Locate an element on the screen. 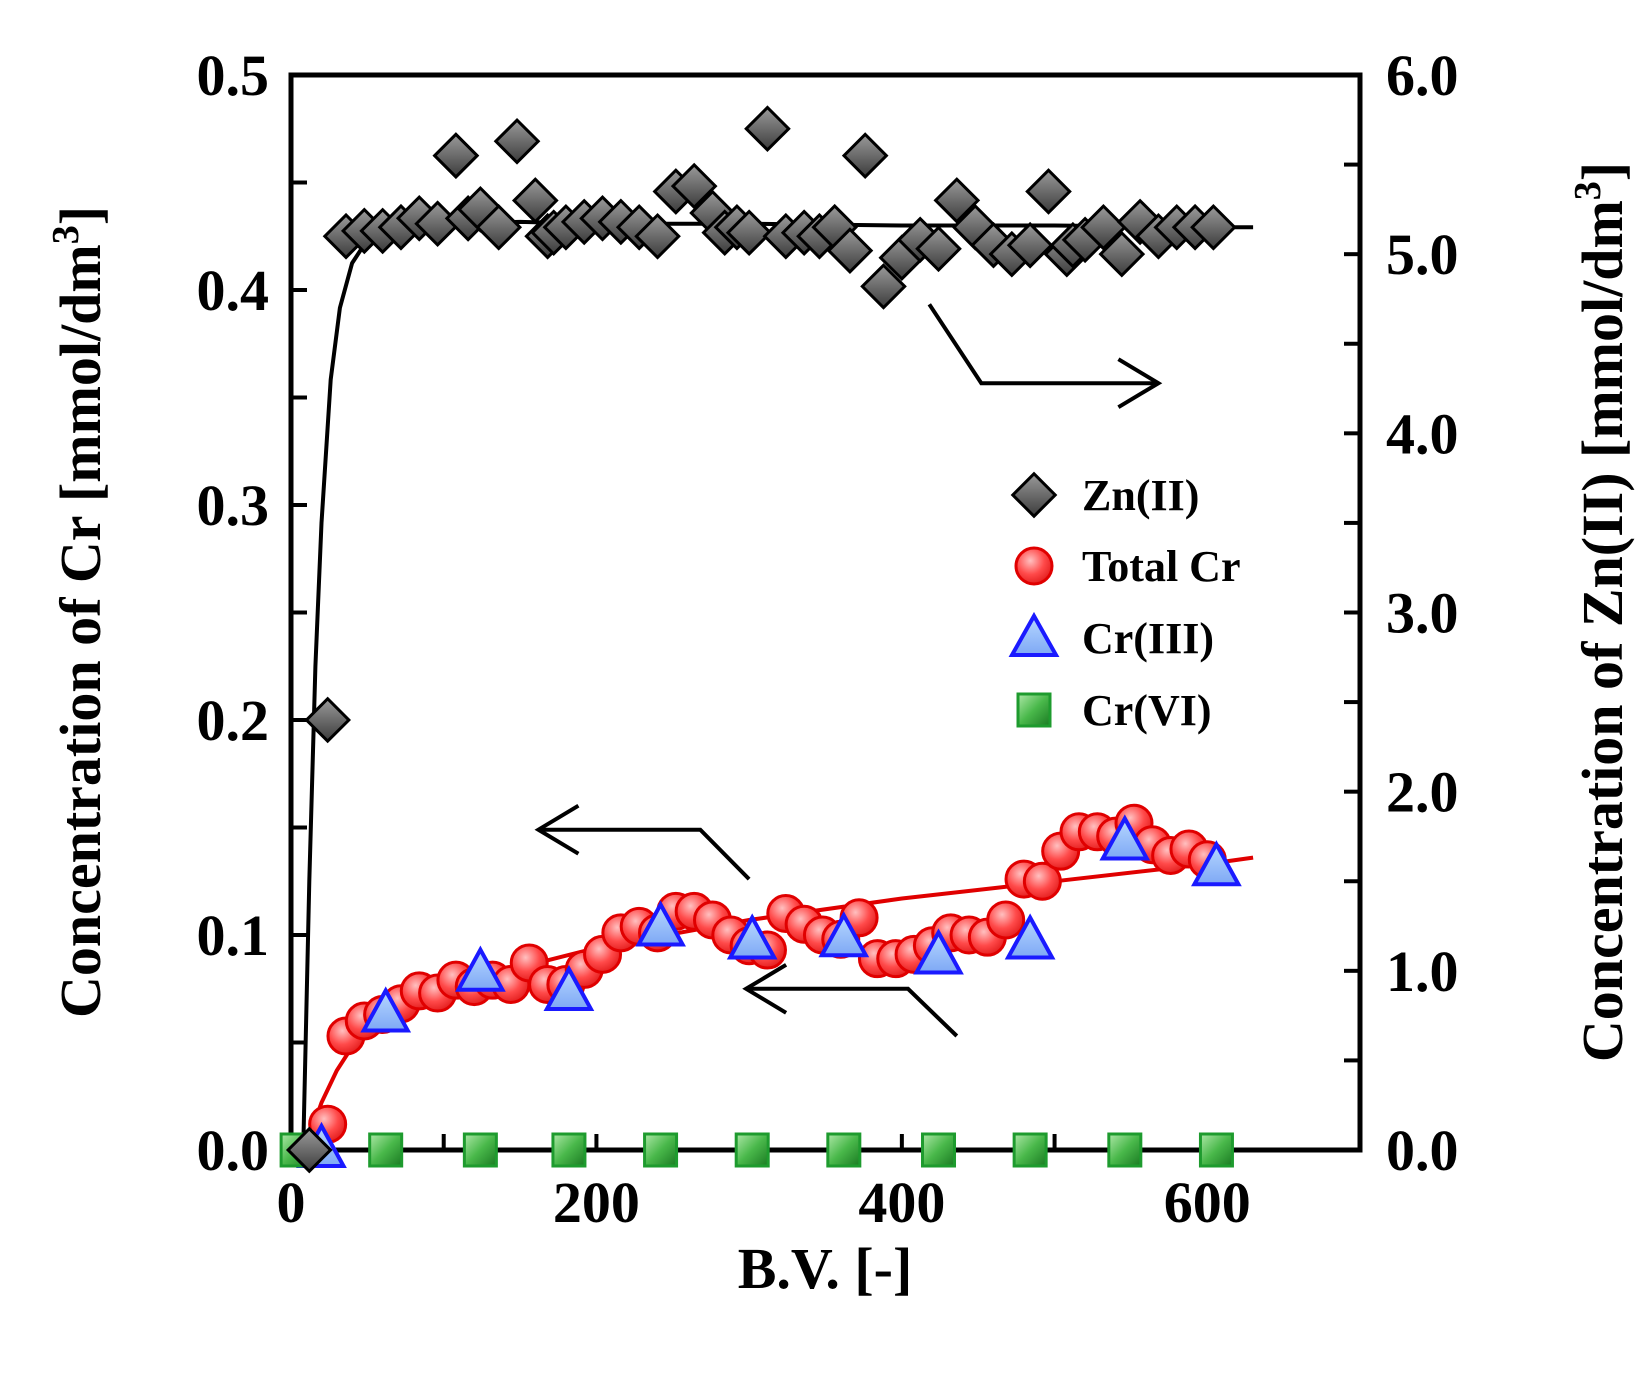 The image size is (1651, 1388). y-right-tick-label: 2.0 is located at coordinates (1422, 792).